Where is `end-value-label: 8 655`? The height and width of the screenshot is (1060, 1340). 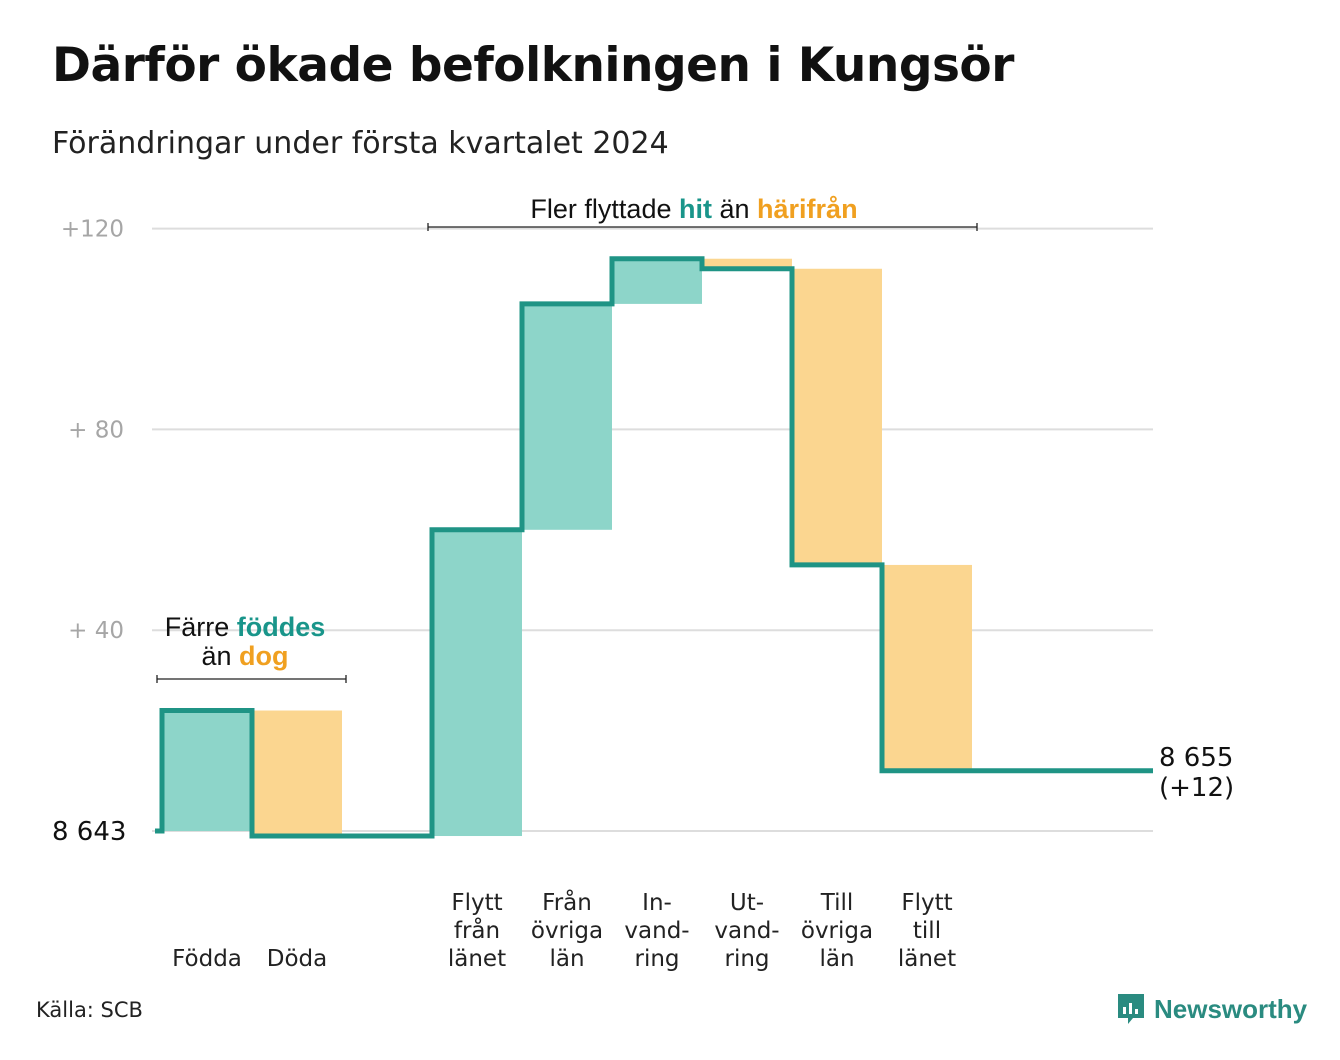
end-value-label: 8 655 is located at coordinates (1196, 758).